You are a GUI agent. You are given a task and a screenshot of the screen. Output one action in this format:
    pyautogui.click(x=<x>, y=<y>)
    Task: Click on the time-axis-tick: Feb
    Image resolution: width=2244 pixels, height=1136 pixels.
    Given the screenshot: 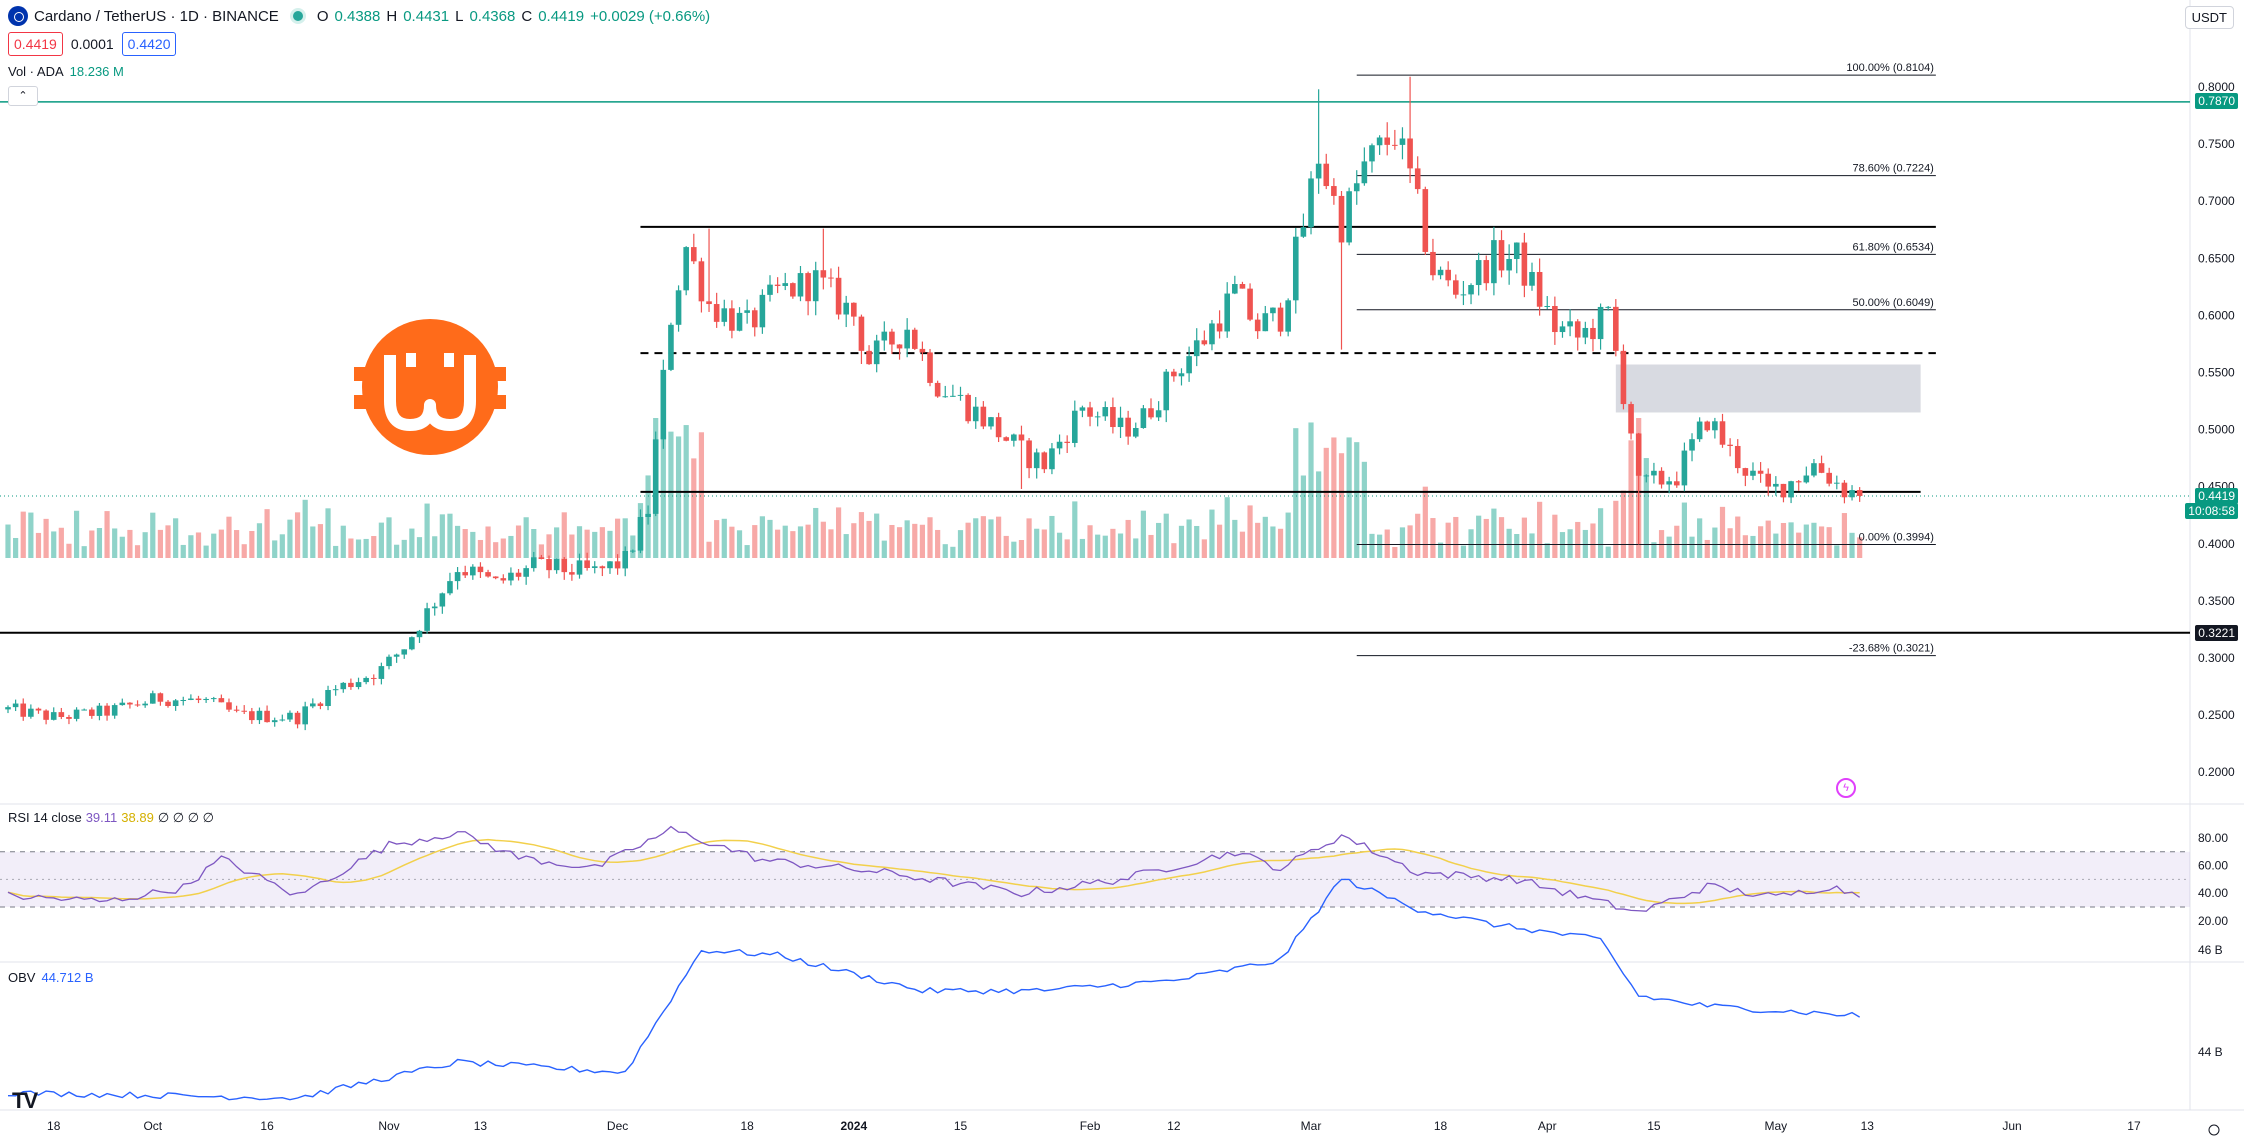 What is the action you would take?
    pyautogui.click(x=1090, y=1126)
    